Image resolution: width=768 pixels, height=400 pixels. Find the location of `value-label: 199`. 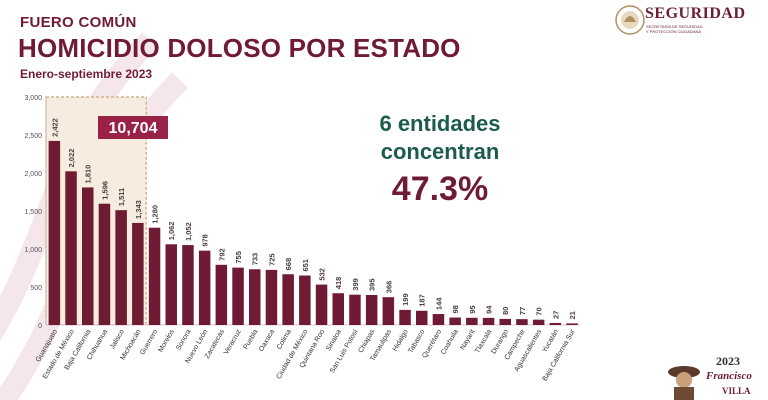

value-label: 199 is located at coordinates (405, 299).